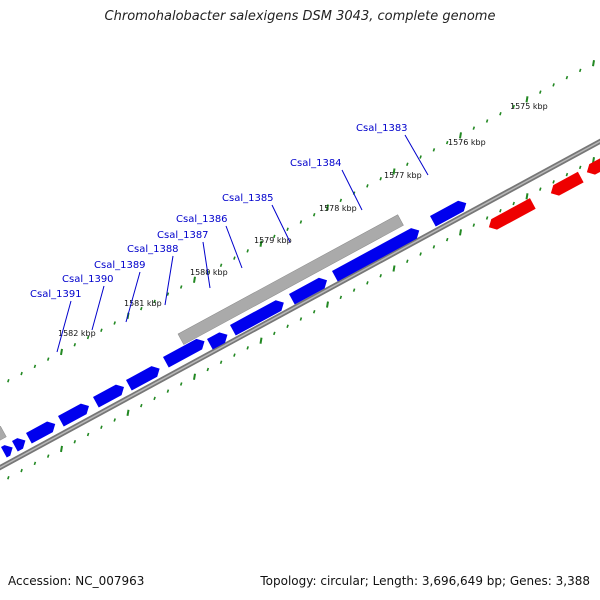  Describe the element at coordinates (209, 272) in the screenshot. I see `ruler-label: 1580 kbp` at that location.